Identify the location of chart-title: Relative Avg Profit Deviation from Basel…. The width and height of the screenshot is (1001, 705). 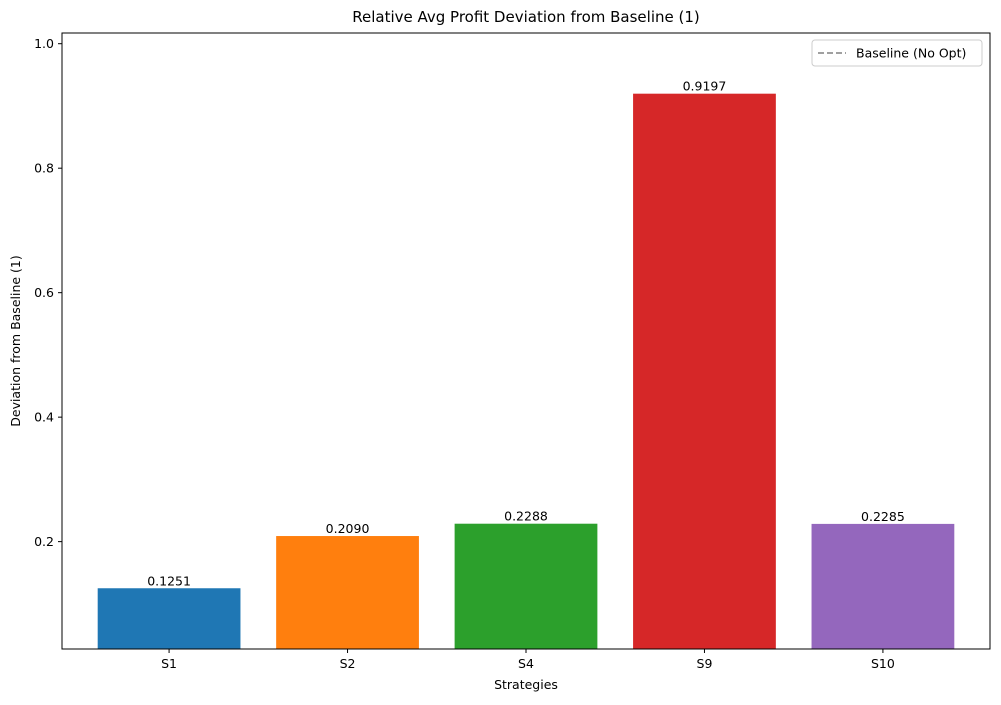
(526, 17).